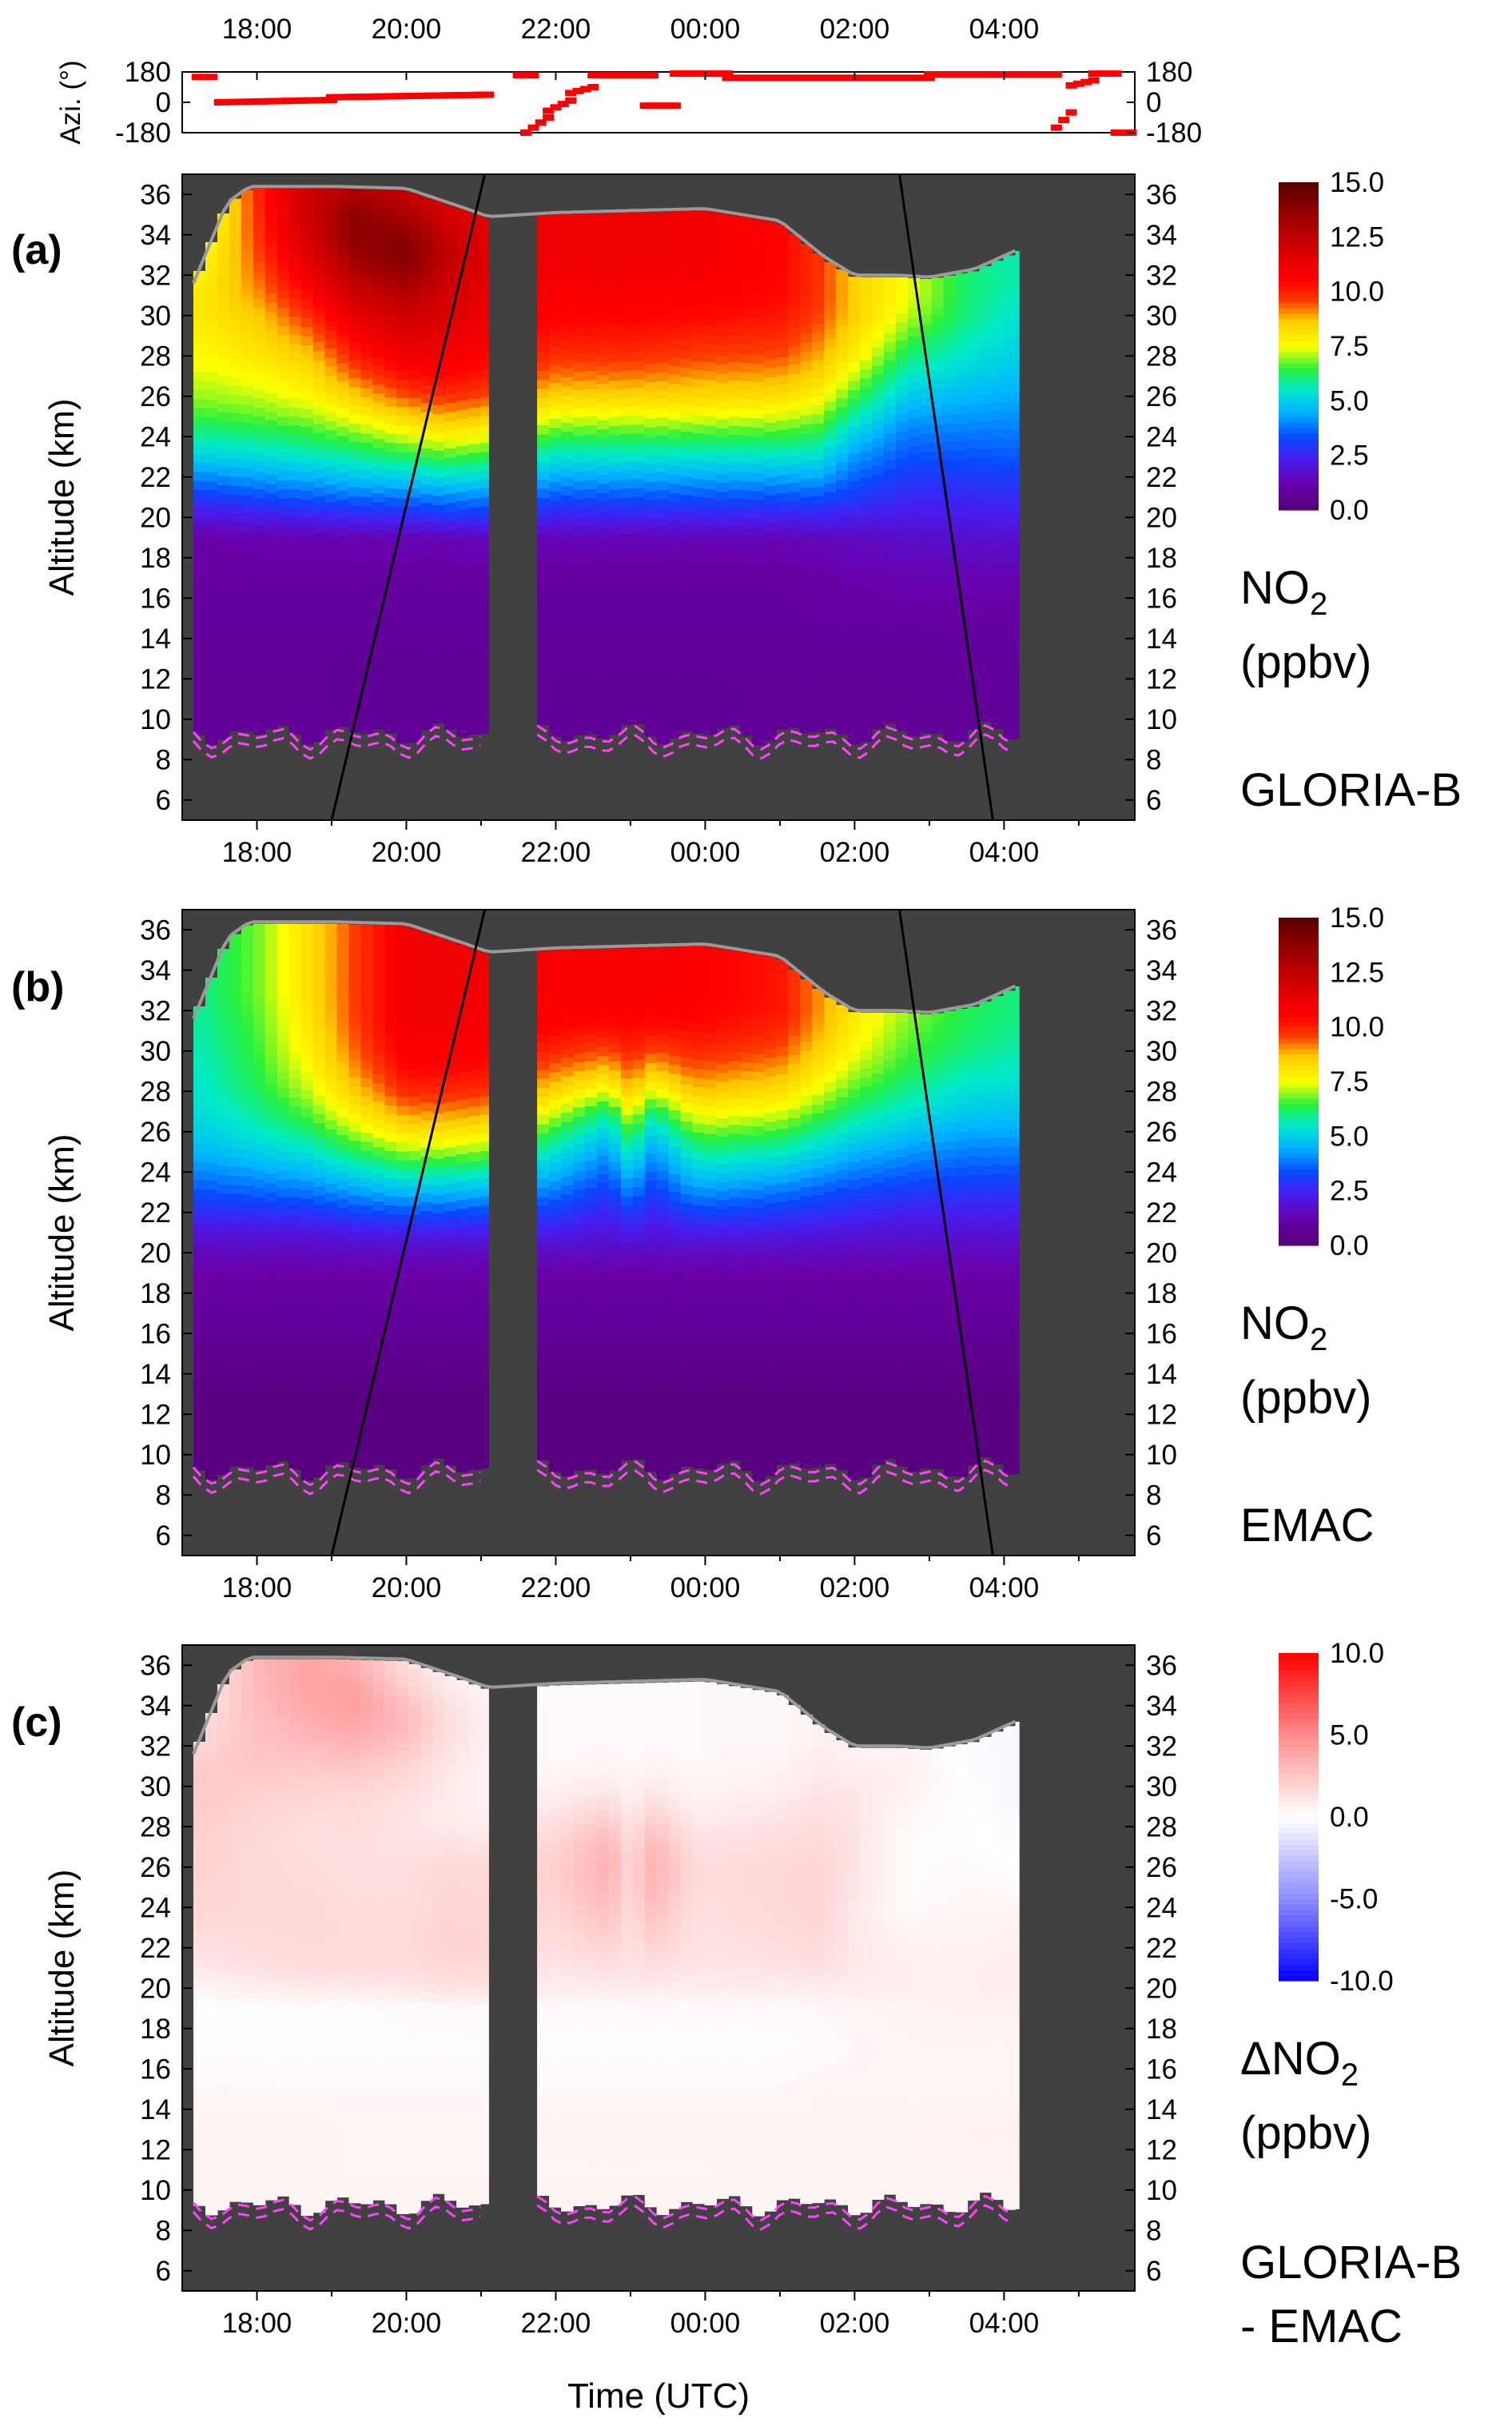 The image size is (1512, 2434). Describe the element at coordinates (1161, 356) in the screenshot. I see `y-tick-label-right: 28` at that location.